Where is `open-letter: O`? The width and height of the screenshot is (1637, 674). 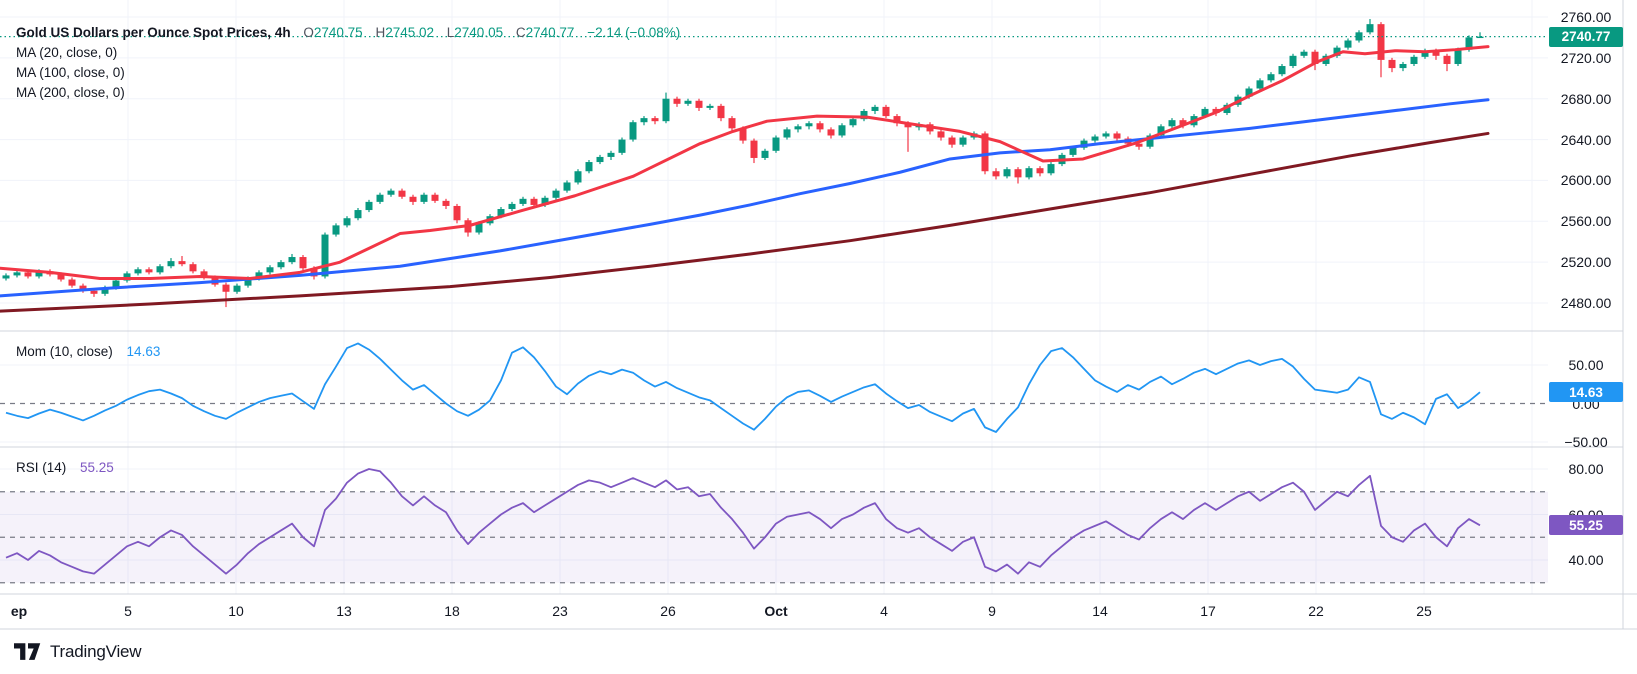 open-letter: O is located at coordinates (308, 32).